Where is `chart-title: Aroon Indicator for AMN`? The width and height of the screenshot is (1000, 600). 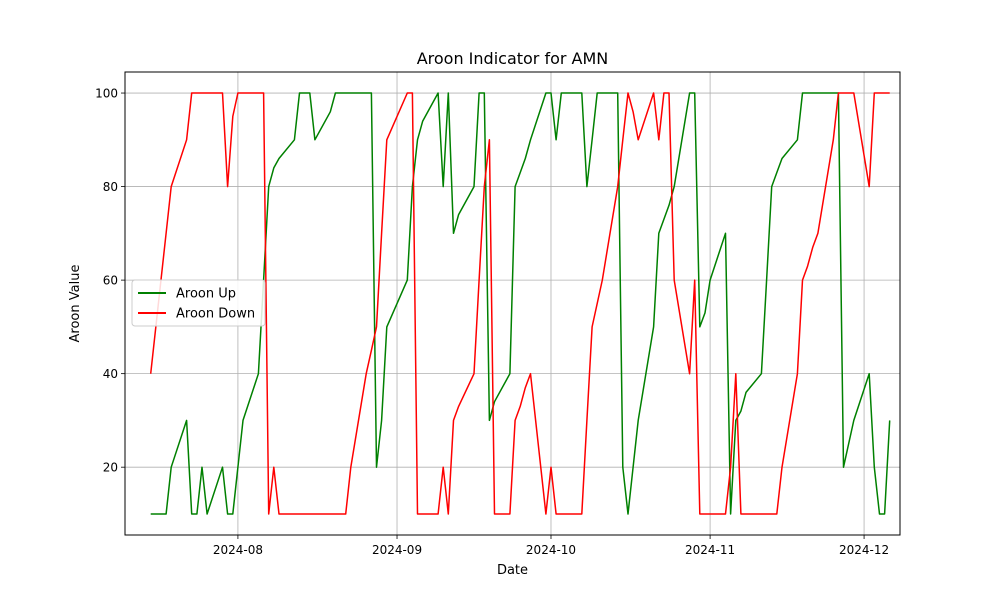 chart-title: Aroon Indicator for AMN is located at coordinates (513, 58).